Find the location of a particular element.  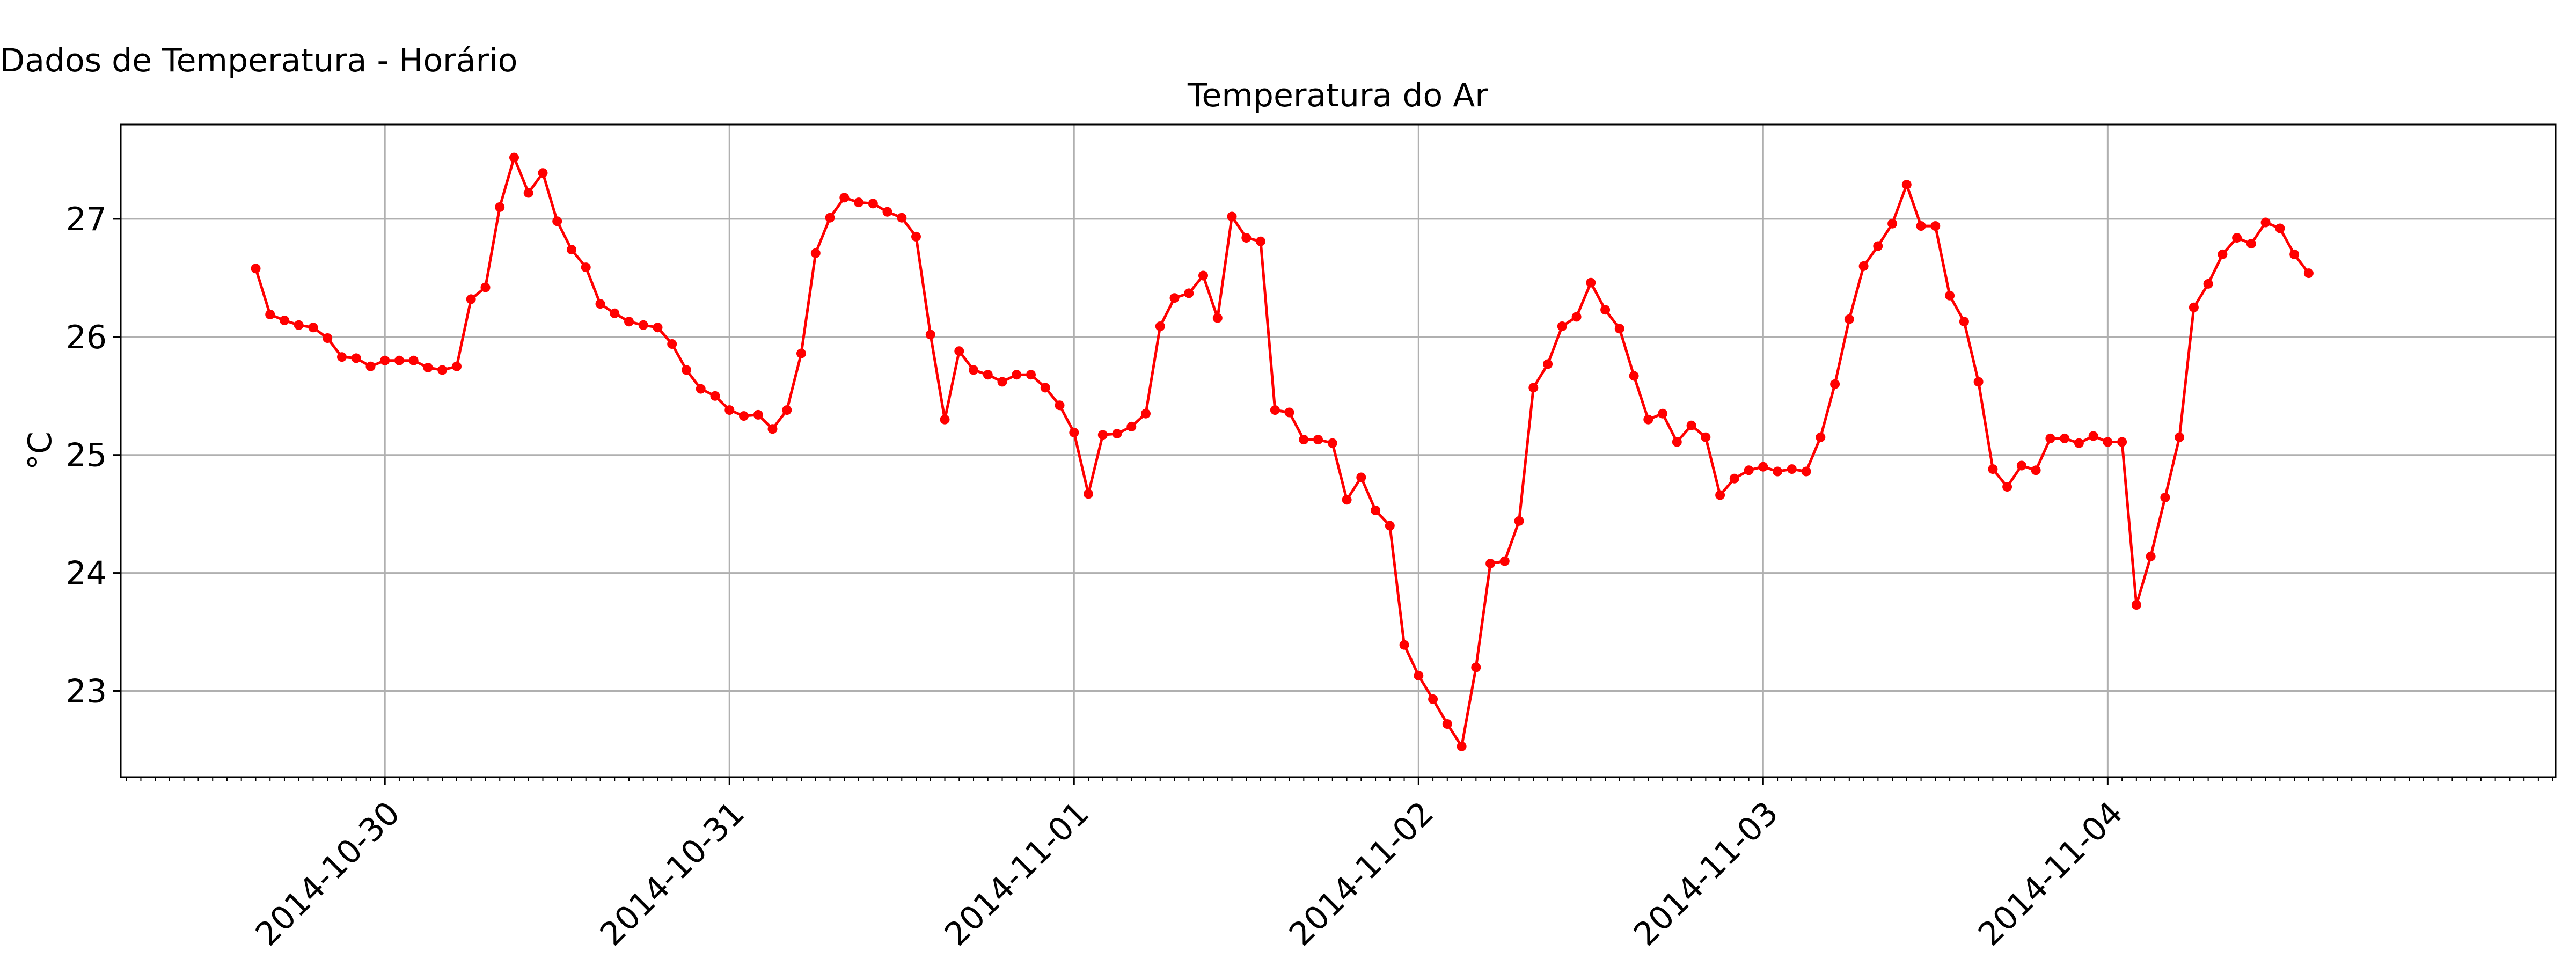

x-tick-label: 2014-11-01 is located at coordinates (1017, 873).